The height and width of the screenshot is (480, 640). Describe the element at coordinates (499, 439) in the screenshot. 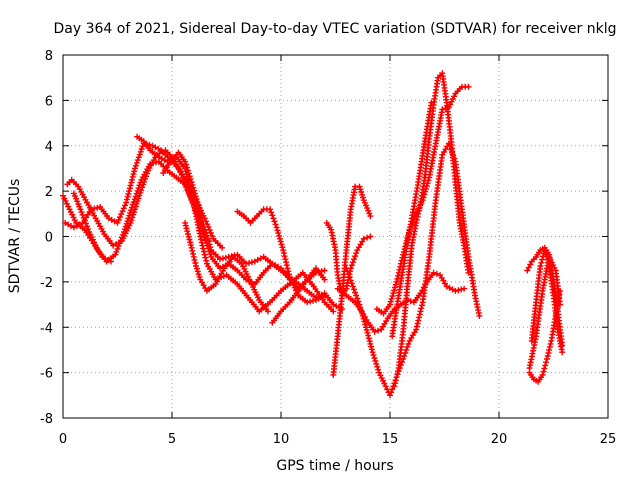

I see `x-tick-label: 20` at that location.